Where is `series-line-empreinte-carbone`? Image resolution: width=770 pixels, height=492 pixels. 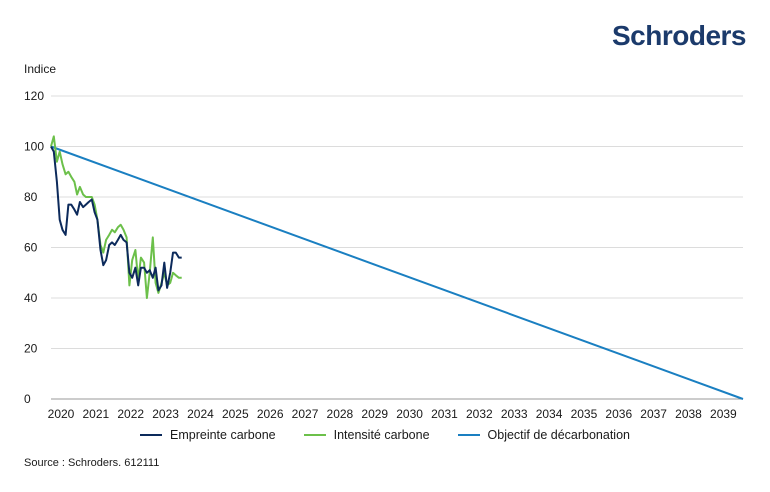
series-line-empreinte-carbone is located at coordinates (116, 219).